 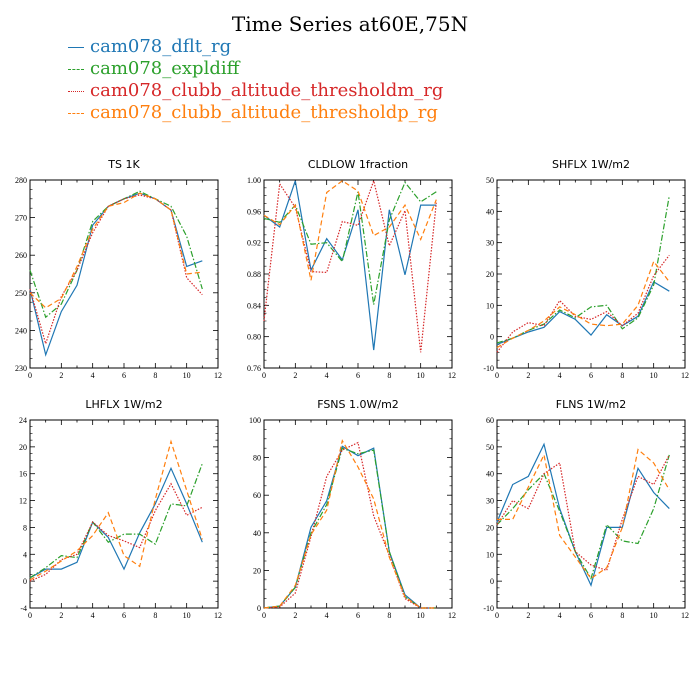 I want to click on y-tick-label: 270, so click(x=21, y=218).